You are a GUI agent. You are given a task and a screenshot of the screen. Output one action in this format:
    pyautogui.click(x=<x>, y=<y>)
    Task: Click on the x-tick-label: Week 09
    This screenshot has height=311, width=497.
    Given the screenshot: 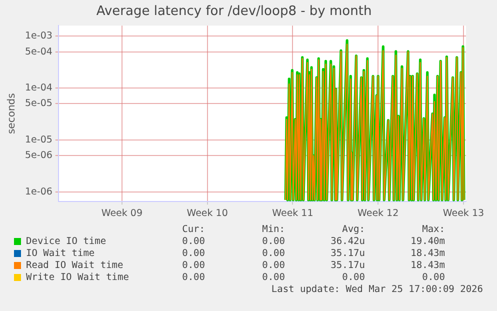 What is the action you would take?
    pyautogui.click(x=122, y=213)
    